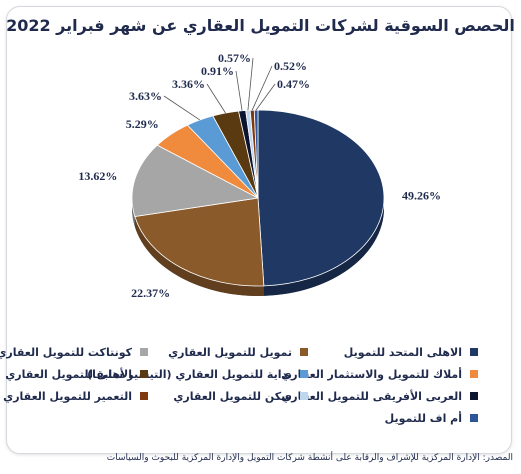 The width and height of the screenshot is (521, 474). I want to click on legend-item: الأهلى للتمويل العقاري, so click(76, 374).